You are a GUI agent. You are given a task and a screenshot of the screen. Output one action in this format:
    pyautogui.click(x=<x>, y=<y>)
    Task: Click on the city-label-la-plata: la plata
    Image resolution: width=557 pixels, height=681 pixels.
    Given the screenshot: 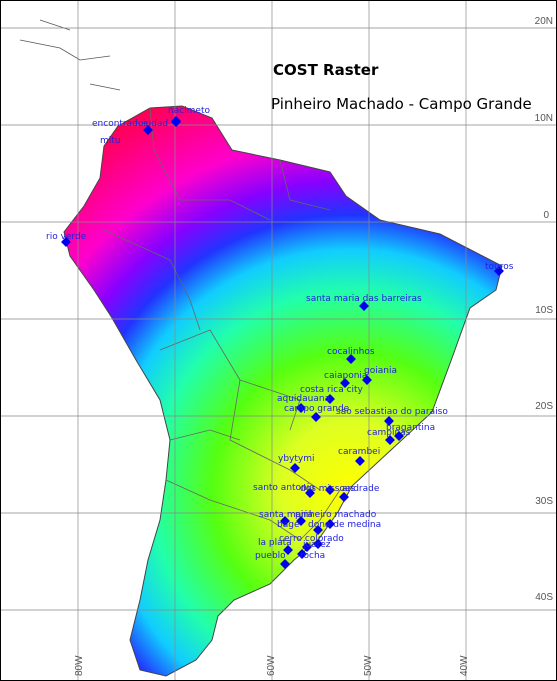 What is the action you would take?
    pyautogui.click(x=275, y=543)
    